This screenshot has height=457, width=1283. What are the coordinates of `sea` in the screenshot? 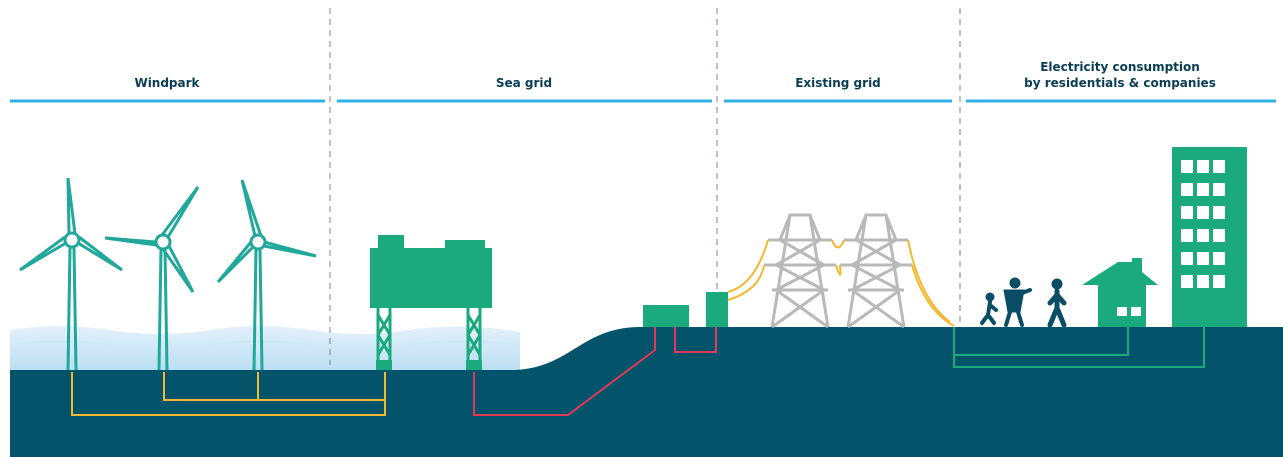 It's located at (265, 349).